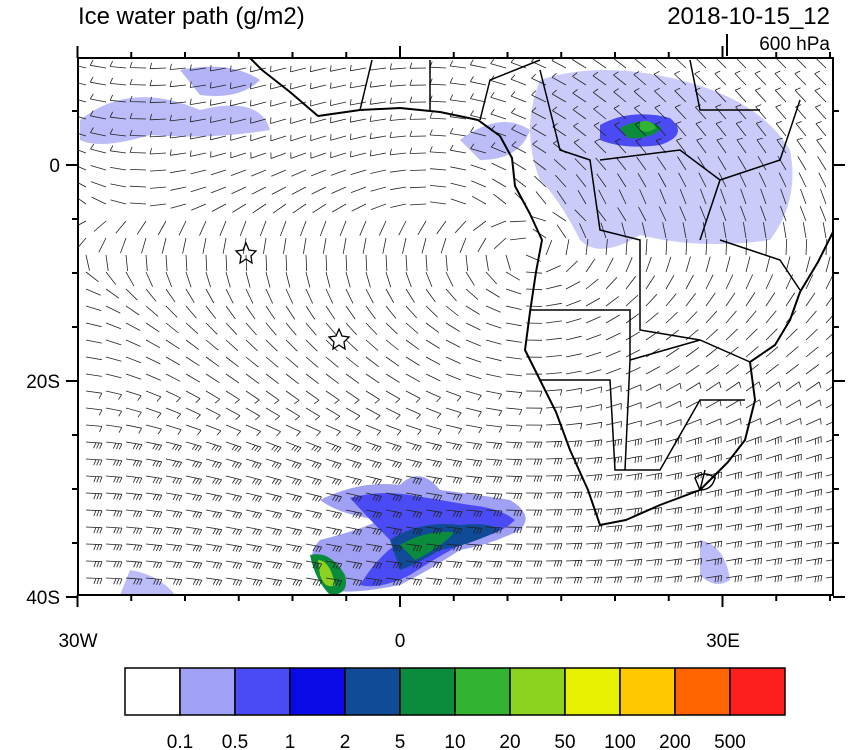 This screenshot has height=750, width=850. Describe the element at coordinates (509, 741) in the screenshot. I see `colorbar-label: 20` at that location.